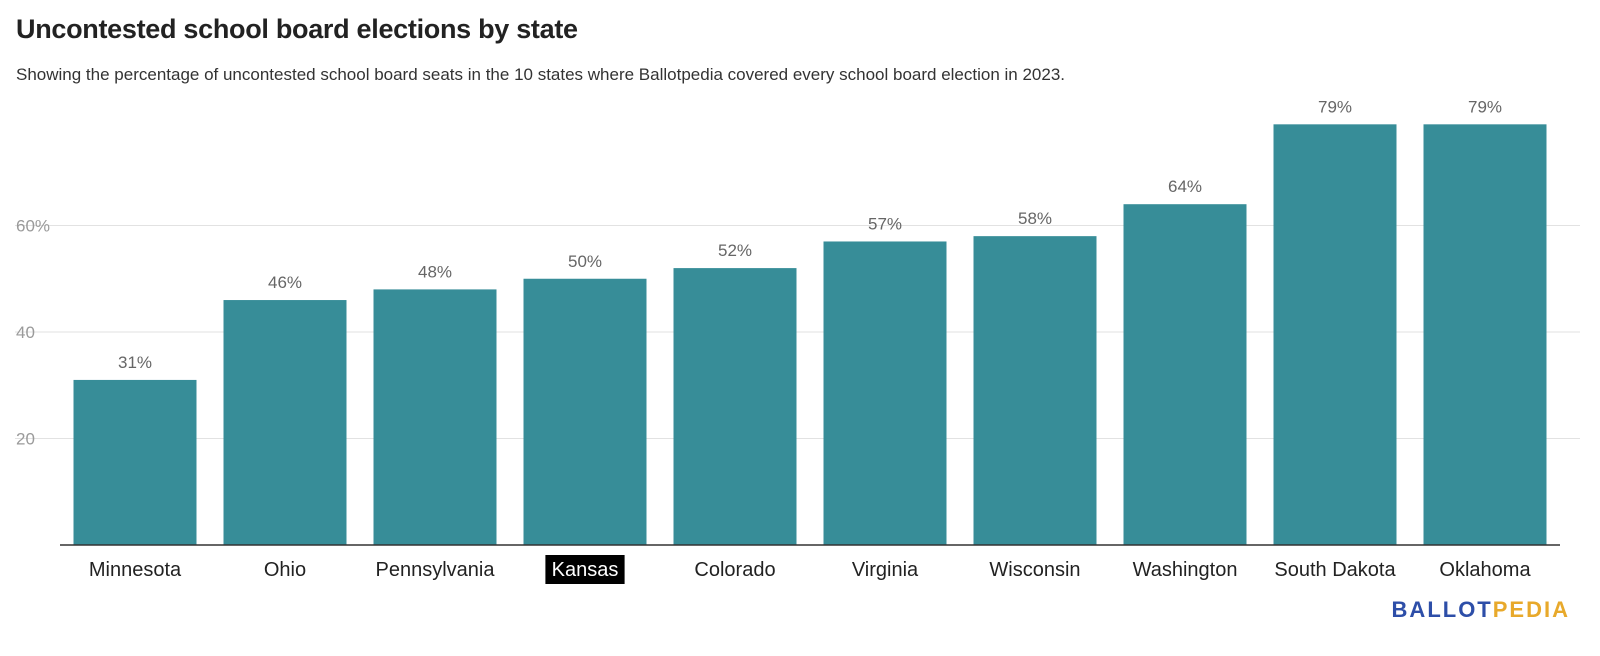 Image resolution: width=1600 pixels, height=656 pixels. I want to click on x-tick-label: Kansas, so click(585, 570).